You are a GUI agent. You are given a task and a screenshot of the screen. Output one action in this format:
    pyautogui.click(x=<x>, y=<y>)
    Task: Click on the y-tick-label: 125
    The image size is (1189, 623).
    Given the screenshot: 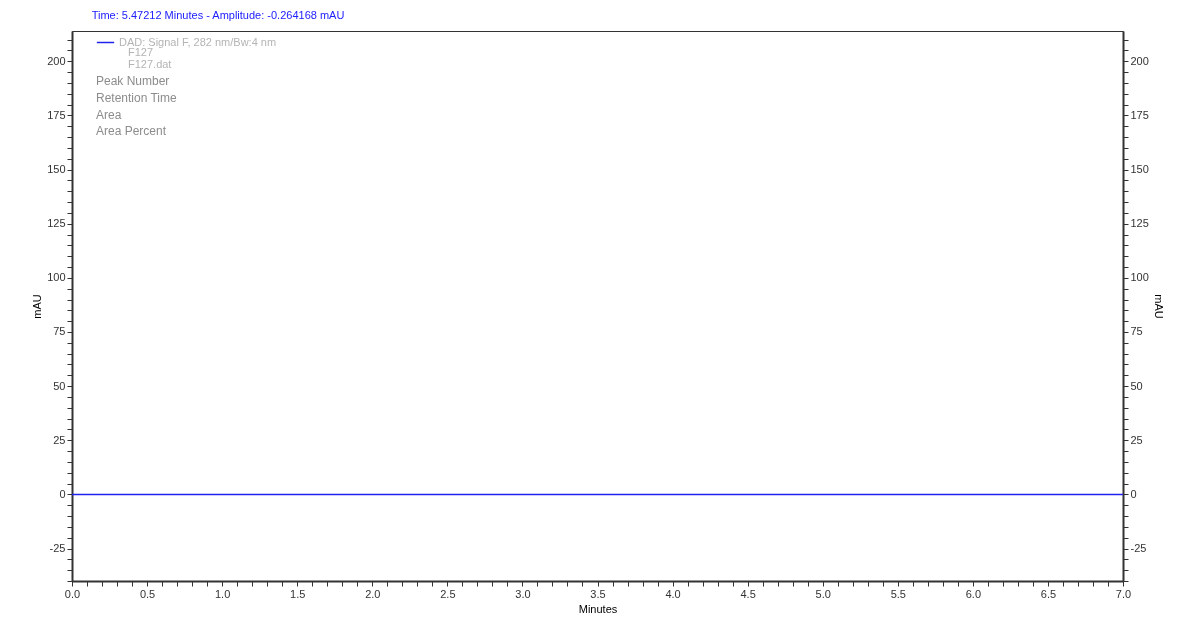 What is the action you would take?
    pyautogui.click(x=56, y=223)
    